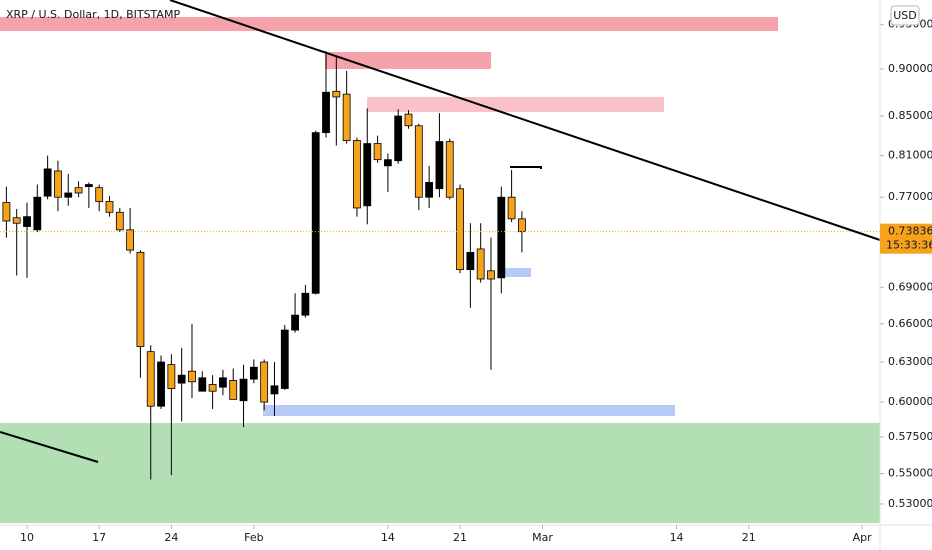 This screenshot has width=932, height=550. Describe the element at coordinates (910, 115) in the screenshot. I see `y-tick-label: 0.85000` at that location.